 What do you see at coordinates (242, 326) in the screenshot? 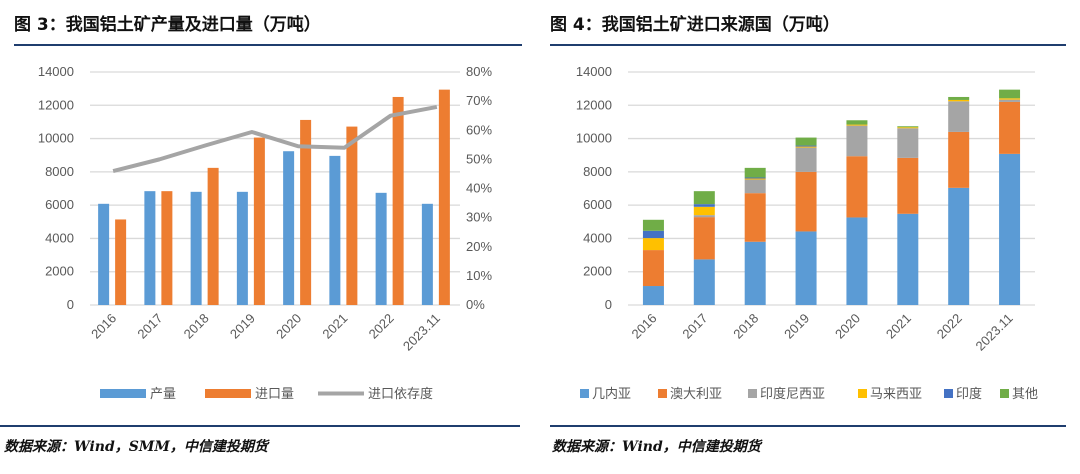
I see `x-tick-label: 2019` at bounding box center [242, 326].